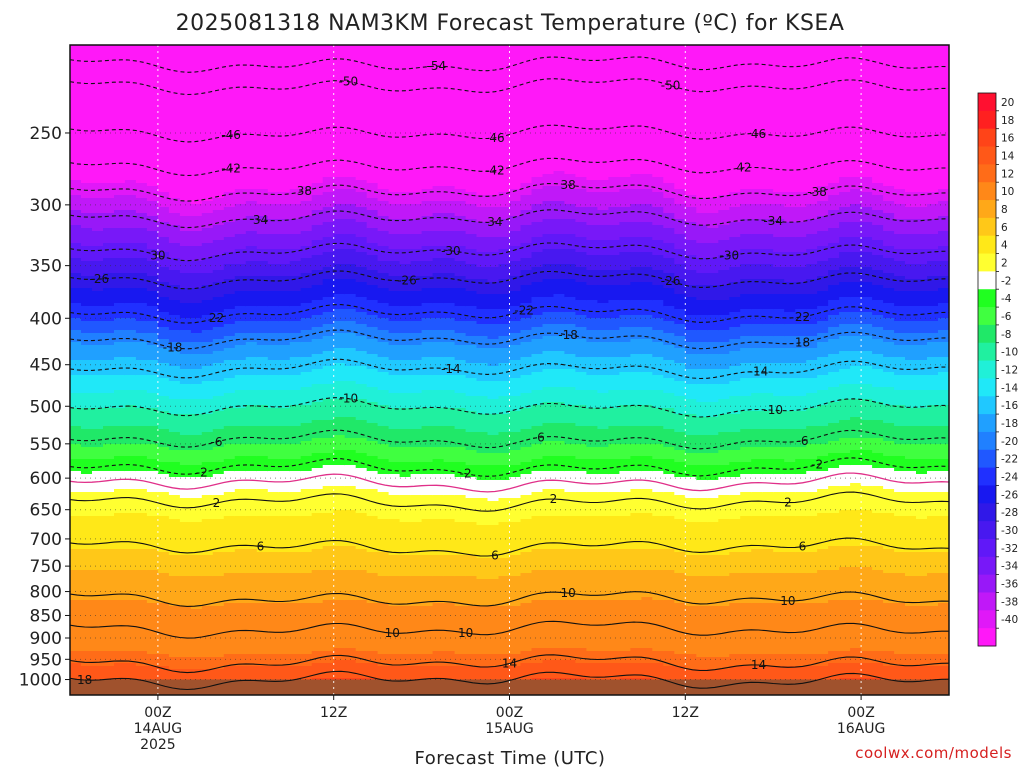  What do you see at coordinates (568, 335) in the screenshot?
I see `contour-label: -18` at bounding box center [568, 335].